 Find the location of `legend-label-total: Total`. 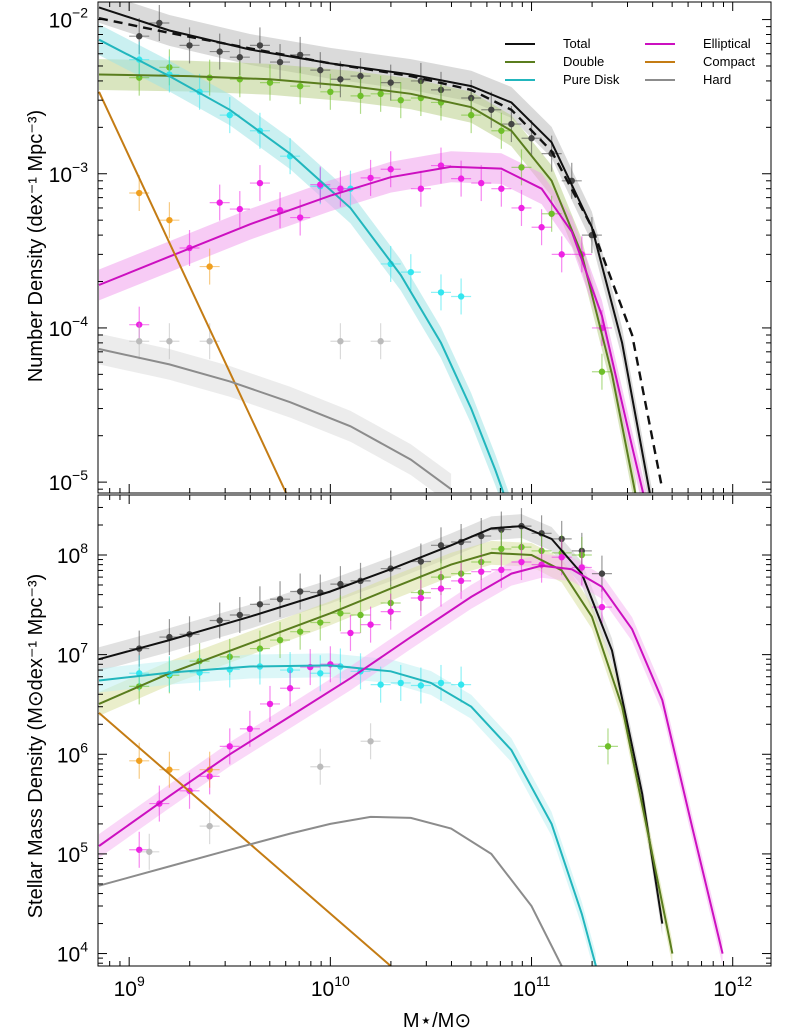

legend-label-total: Total is located at coordinates (577, 43).